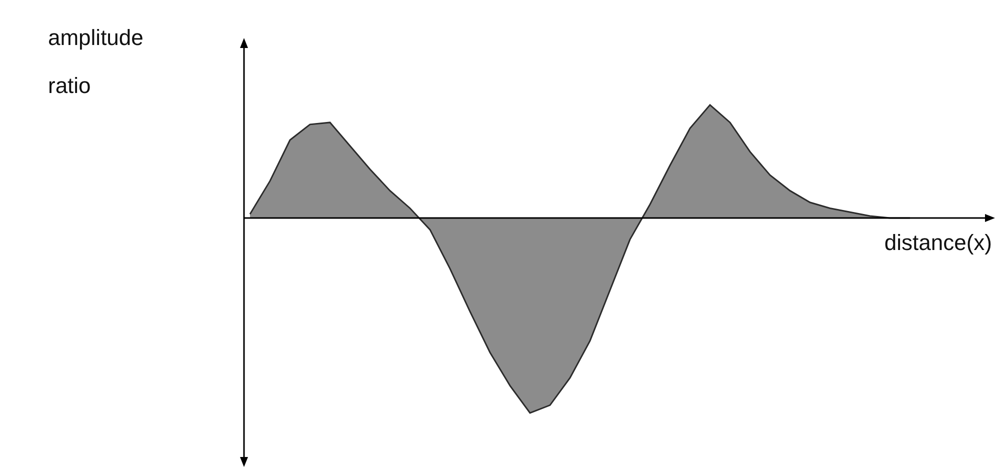  Describe the element at coordinates (938, 243) in the screenshot. I see `x-axis-title: distance(x)` at that location.